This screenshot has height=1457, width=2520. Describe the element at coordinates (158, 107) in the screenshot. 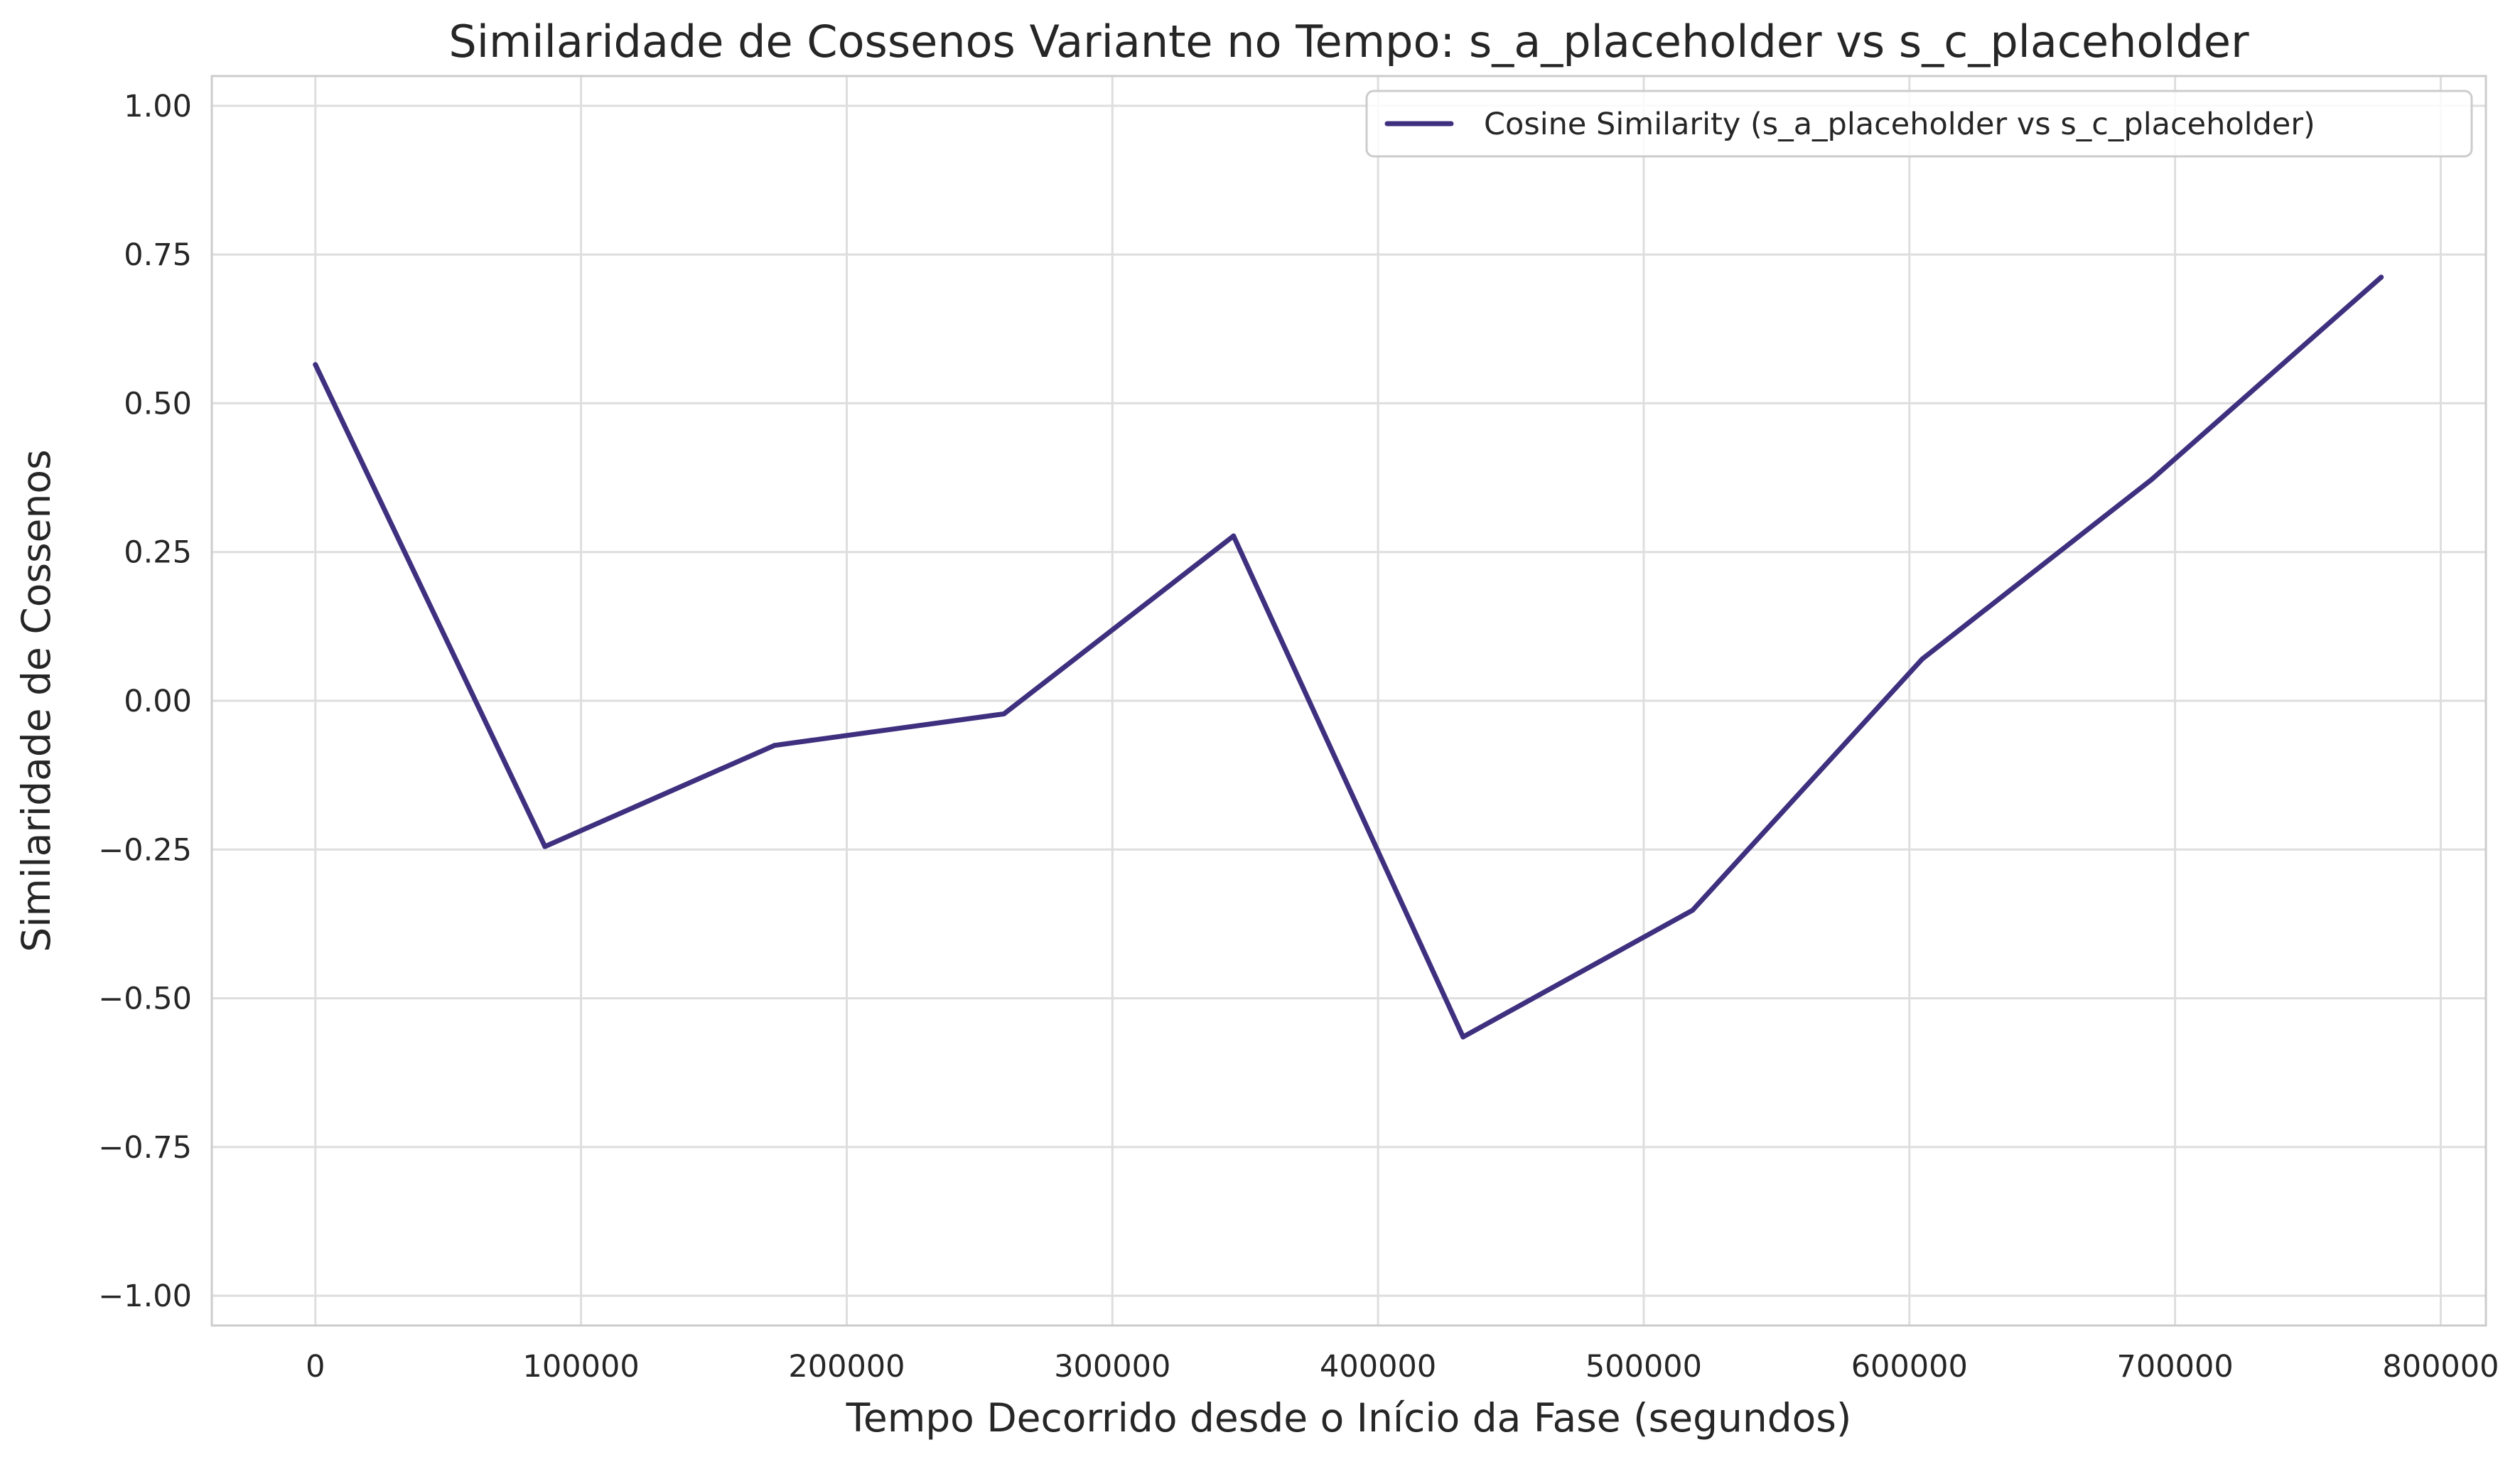

I see `y-tick-label: 1.00` at that location.